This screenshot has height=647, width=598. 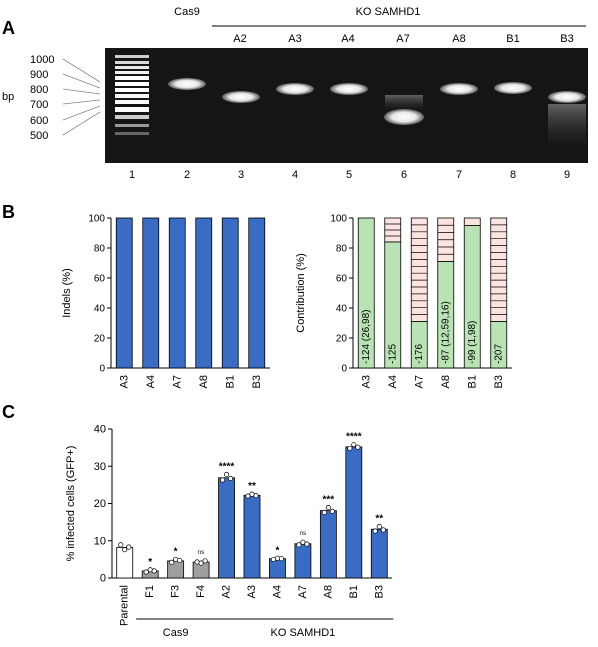 I want to click on x-tick-label: A8, so click(x=446, y=381).